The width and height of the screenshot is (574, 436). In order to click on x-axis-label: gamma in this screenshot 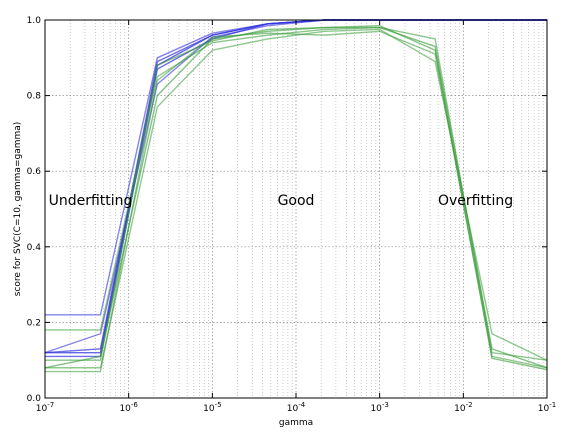, I will do `click(296, 423)`.